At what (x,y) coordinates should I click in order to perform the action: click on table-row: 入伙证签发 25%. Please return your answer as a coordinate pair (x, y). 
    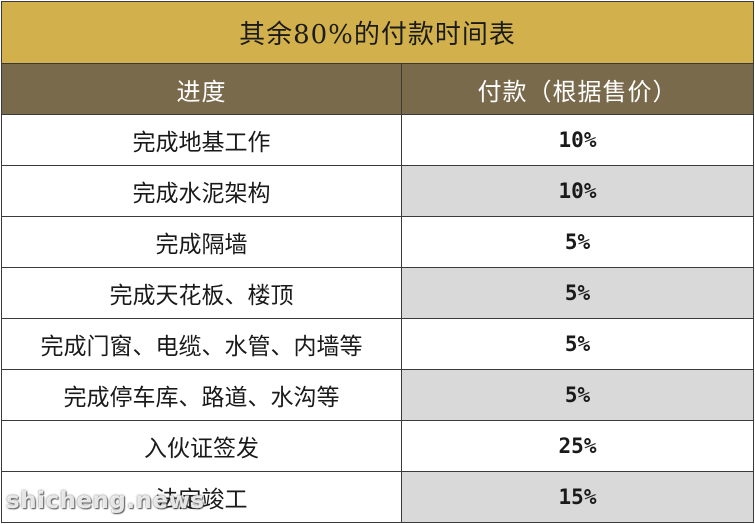
    Looking at the image, I should click on (377, 446).